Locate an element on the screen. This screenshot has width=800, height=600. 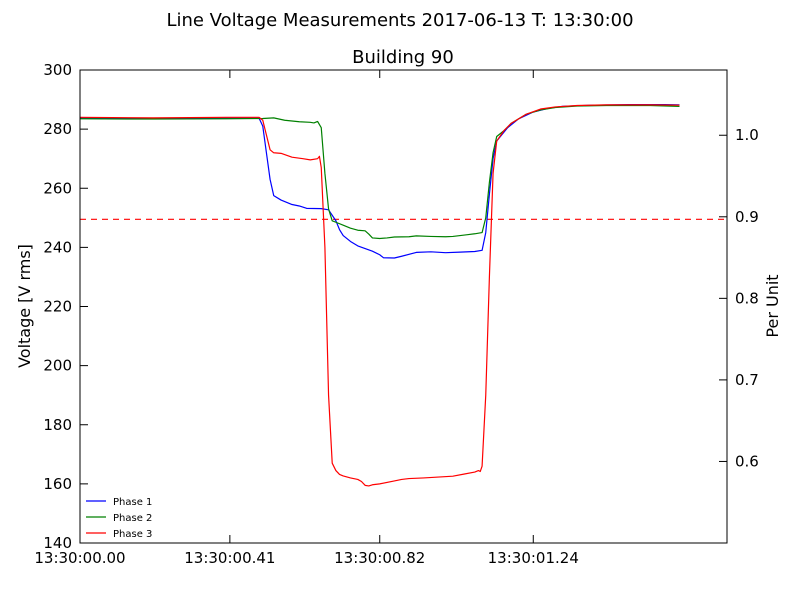
y-tick-label: 180 is located at coordinates (57, 425).